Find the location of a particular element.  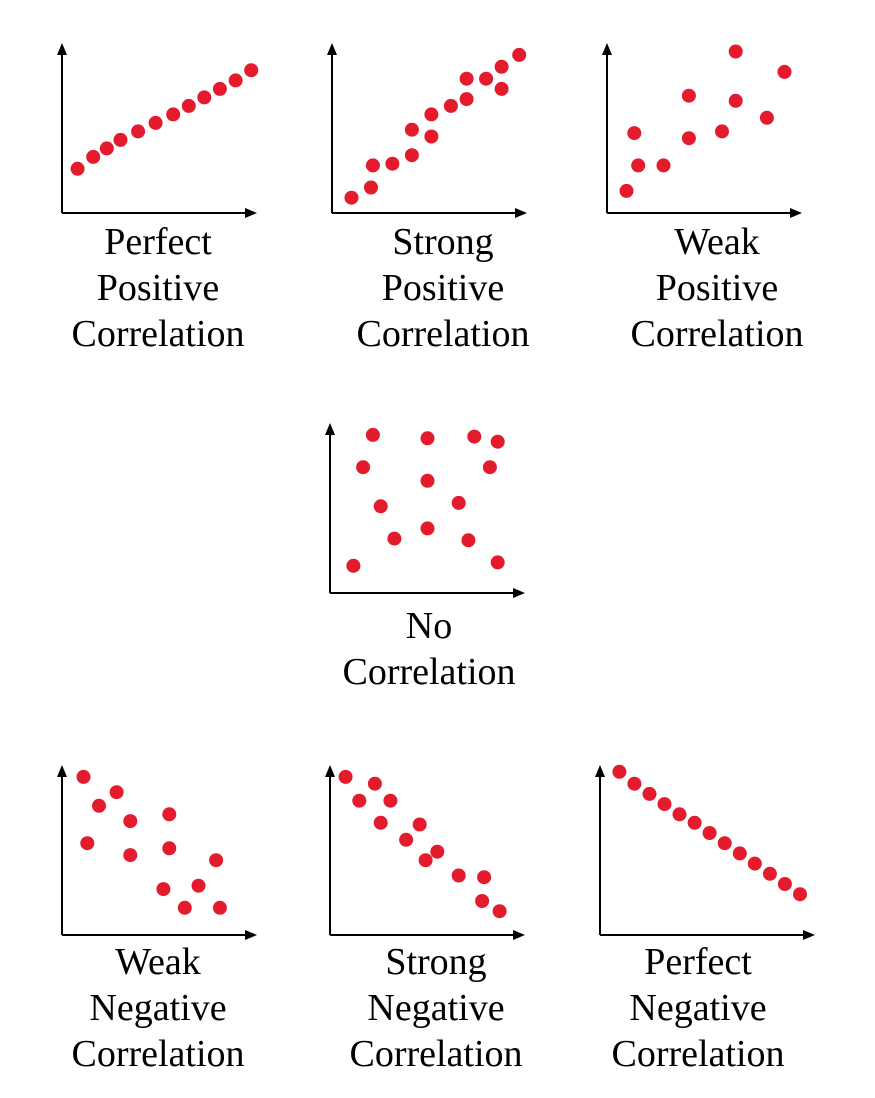

axes-strong-positive is located at coordinates (427, 130).